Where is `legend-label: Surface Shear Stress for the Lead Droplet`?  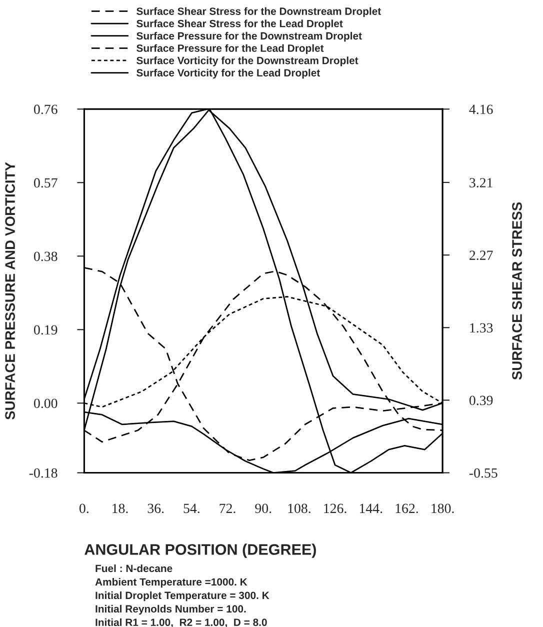 legend-label: Surface Shear Stress for the Lead Droplet is located at coordinates (239, 25).